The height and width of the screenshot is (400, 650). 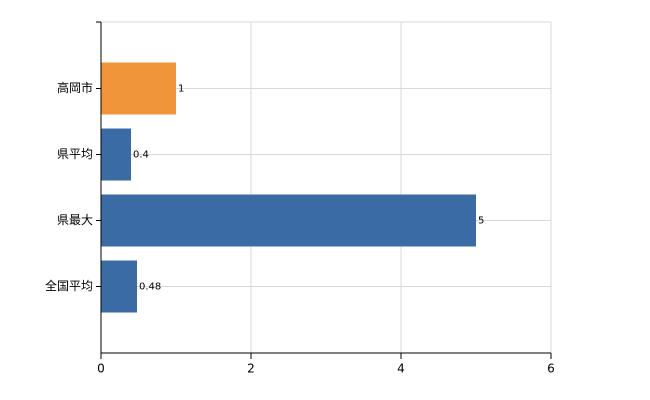 I want to click on y-tick-label: 県平均, so click(x=75, y=154).